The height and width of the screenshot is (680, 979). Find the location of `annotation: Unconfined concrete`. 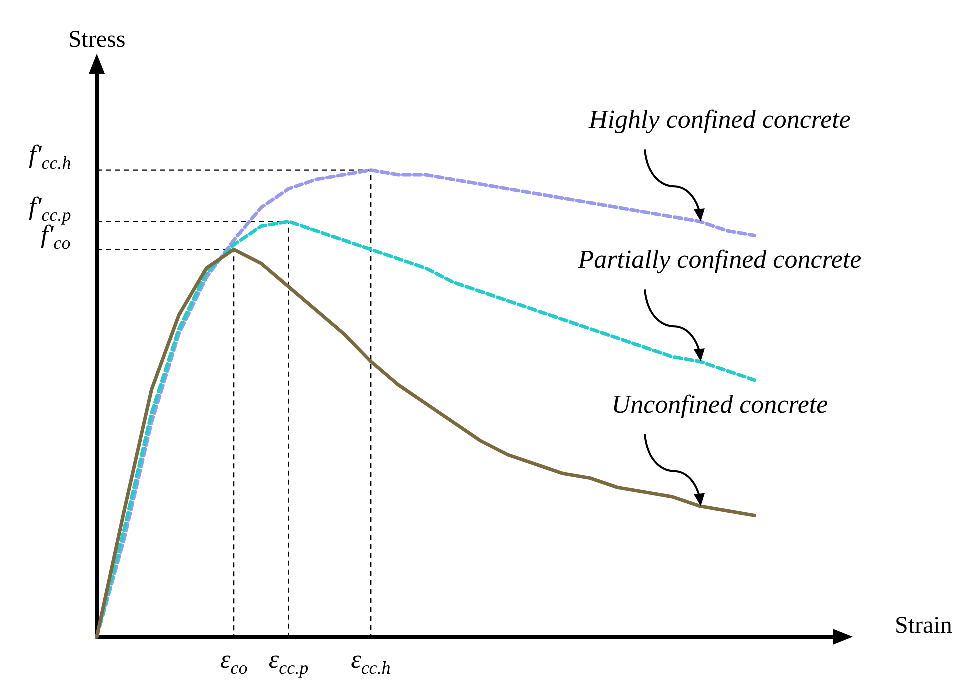

annotation: Unconfined concrete is located at coordinates (720, 404).